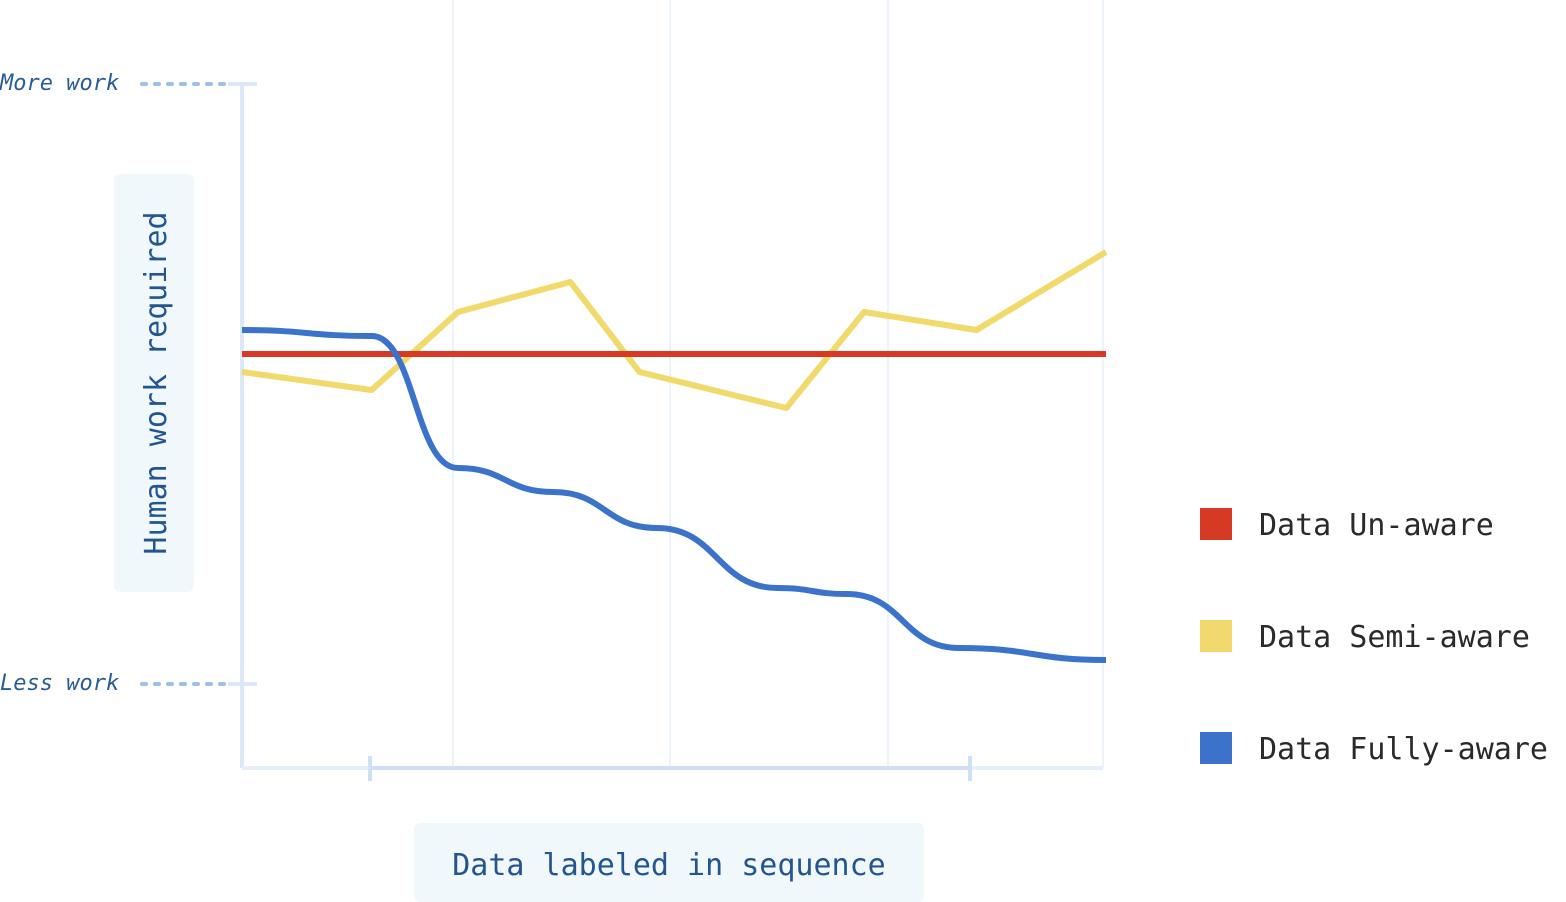 The height and width of the screenshot is (902, 1566). I want to click on x-axis-title-box, so click(669, 862).